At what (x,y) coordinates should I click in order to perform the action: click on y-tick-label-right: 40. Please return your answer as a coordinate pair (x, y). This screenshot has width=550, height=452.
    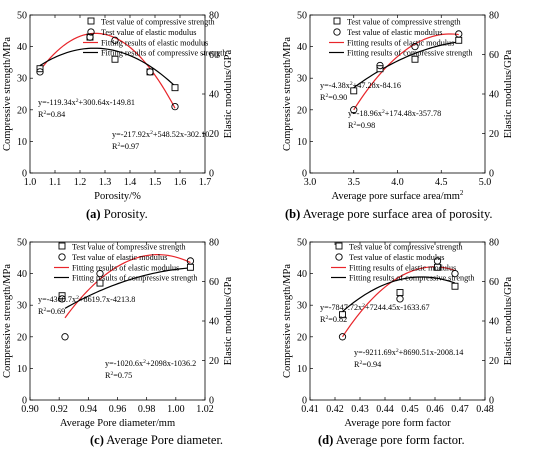
    Looking at the image, I should click on (214, 322).